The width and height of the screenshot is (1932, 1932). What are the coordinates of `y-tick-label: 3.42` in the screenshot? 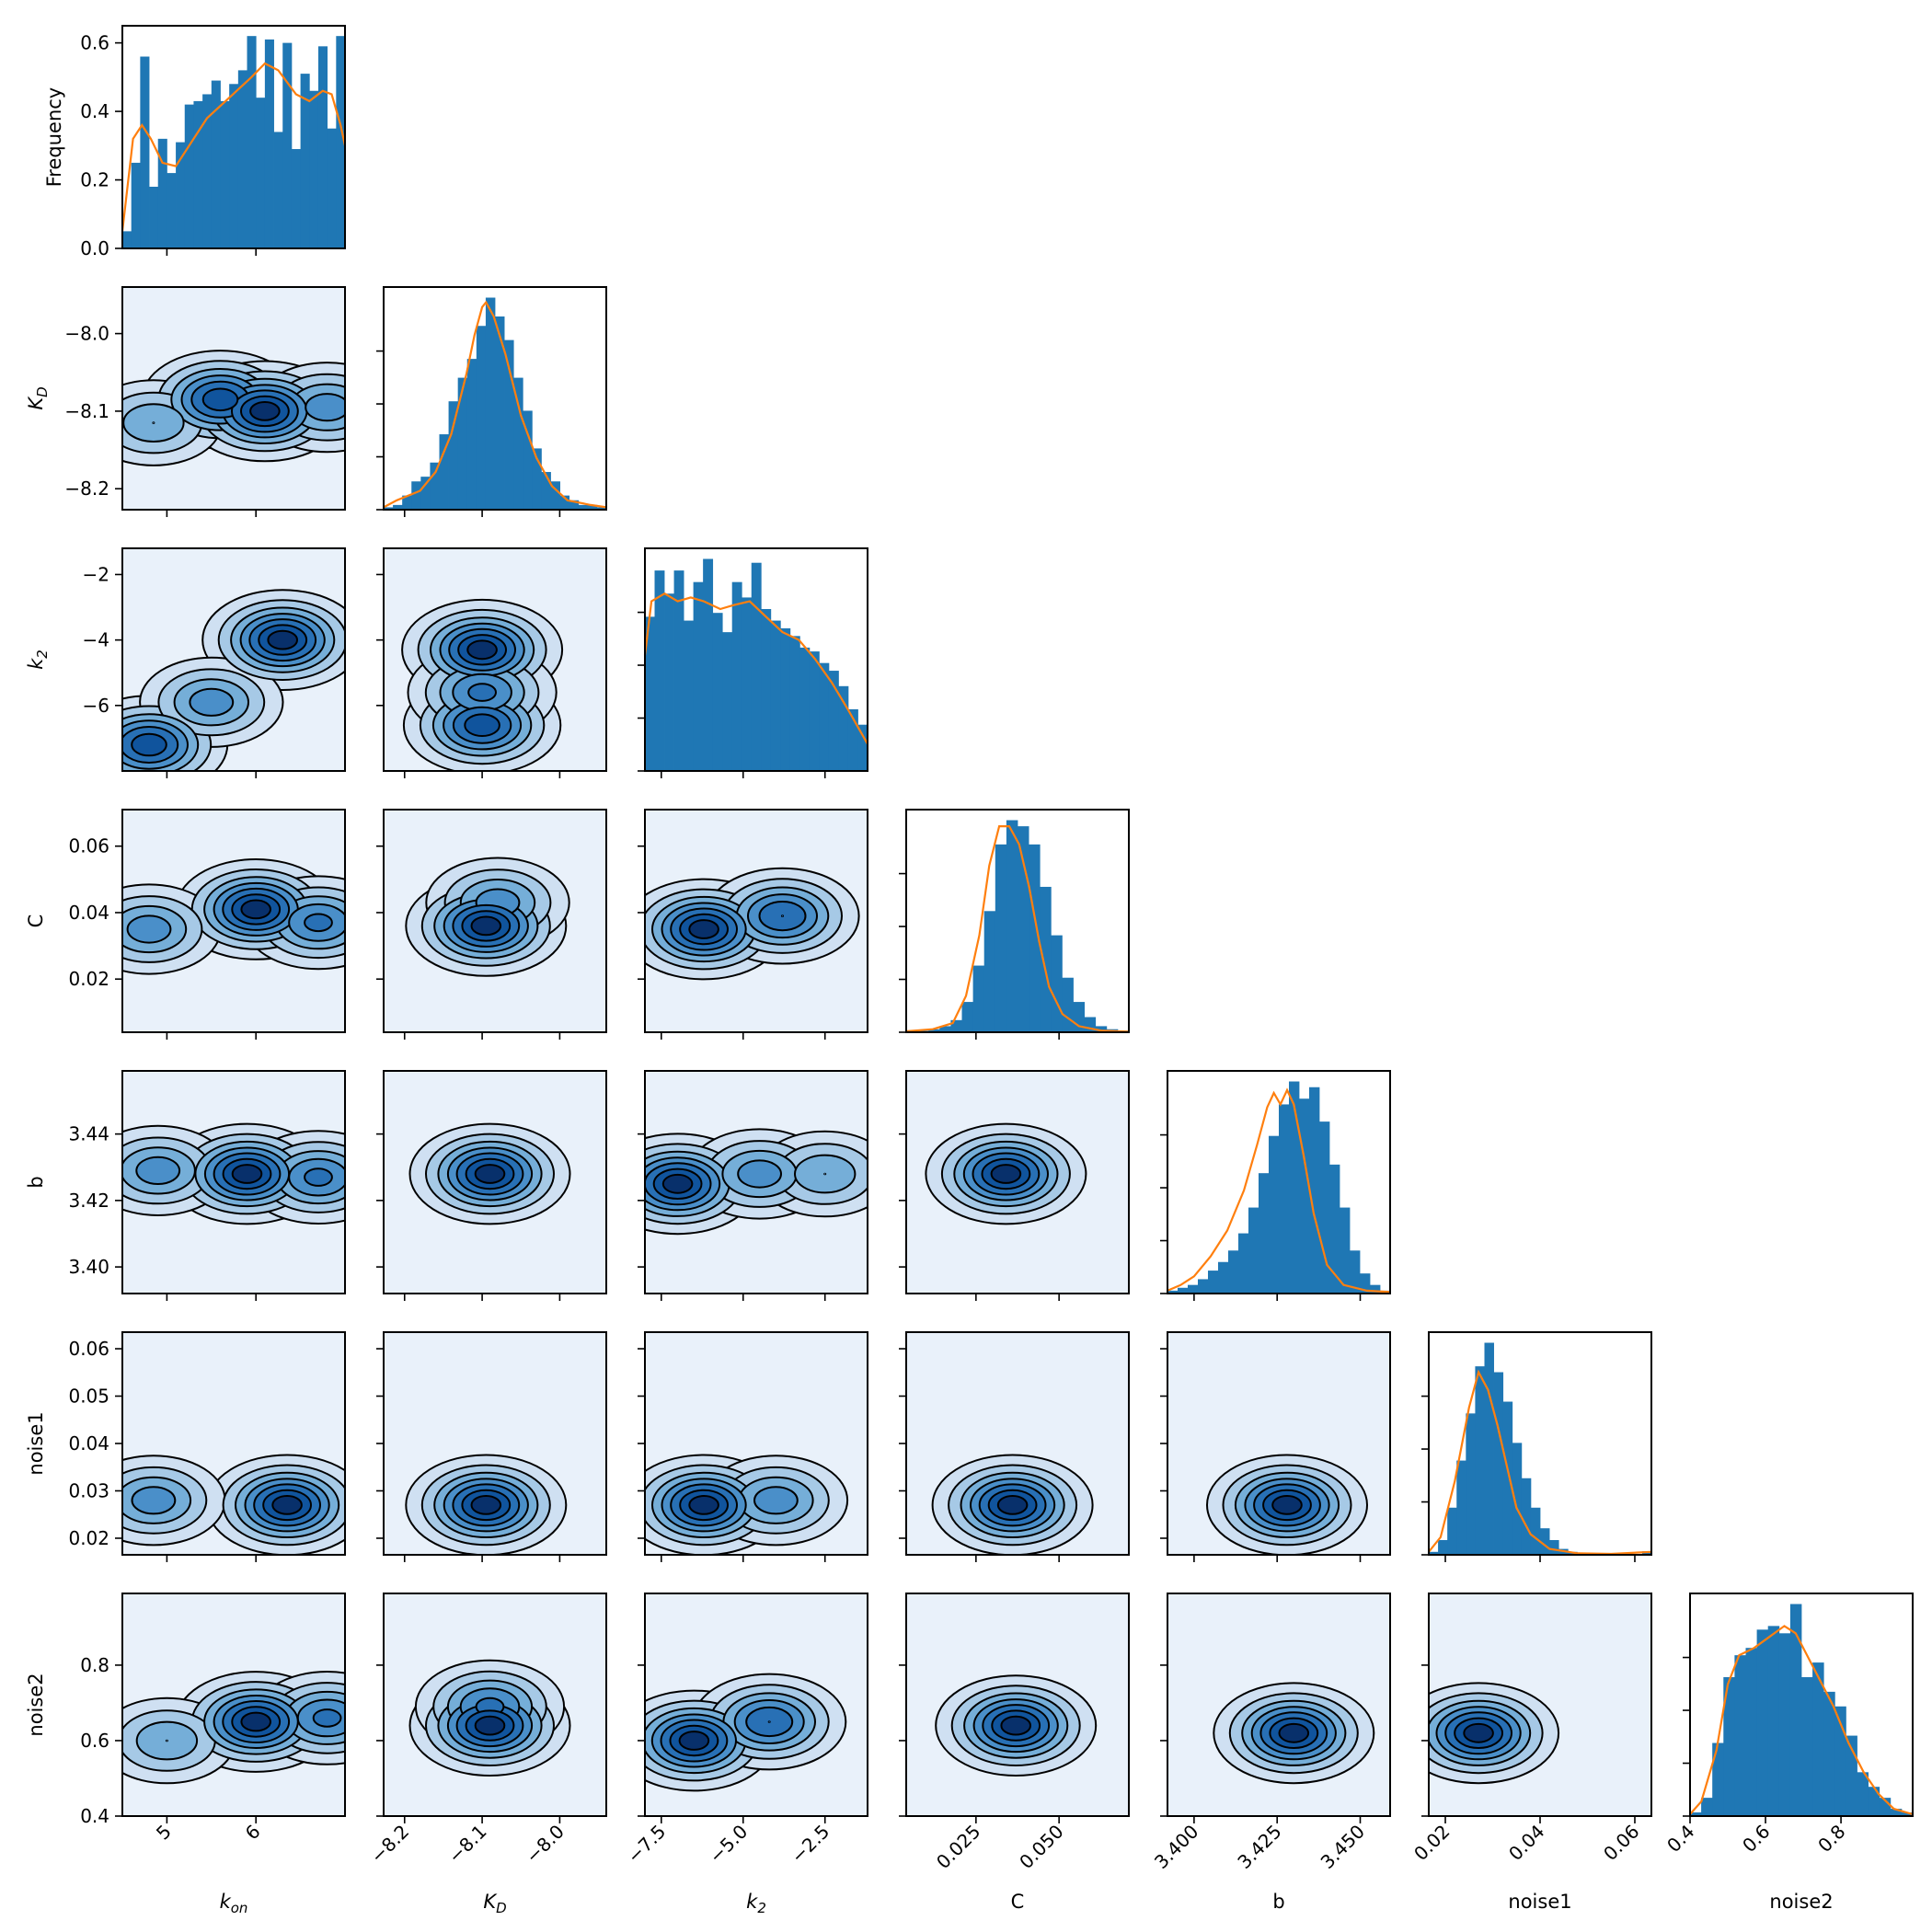 It's located at (88, 1201).